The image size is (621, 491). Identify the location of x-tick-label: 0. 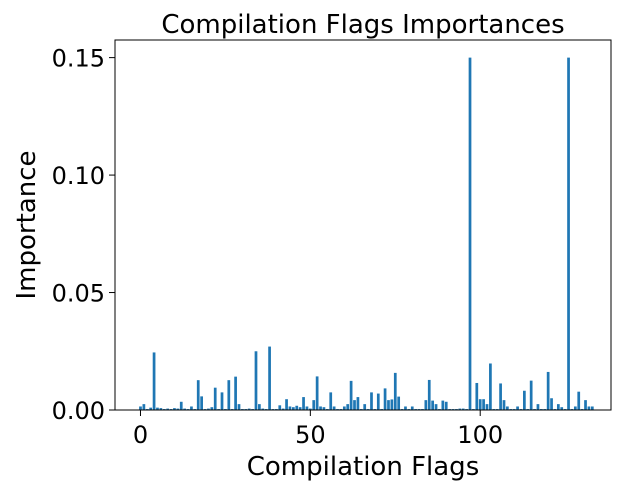
(140, 435).